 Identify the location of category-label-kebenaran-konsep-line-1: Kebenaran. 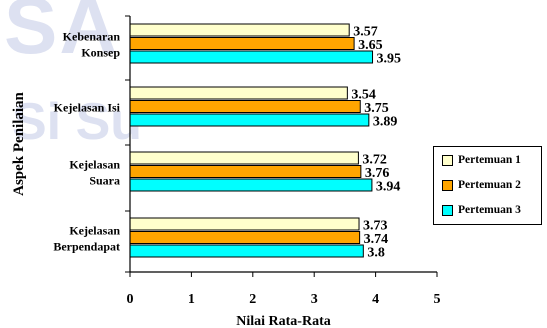
(92, 36).